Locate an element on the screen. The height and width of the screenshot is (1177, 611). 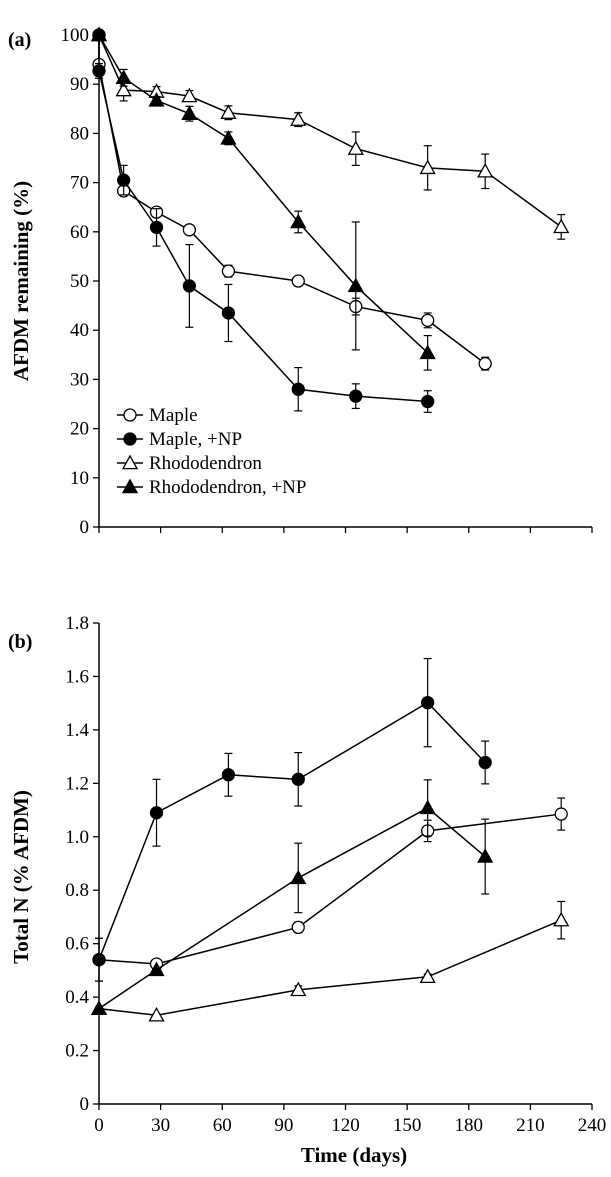
series-rhododendron-b is located at coordinates (330, 961).